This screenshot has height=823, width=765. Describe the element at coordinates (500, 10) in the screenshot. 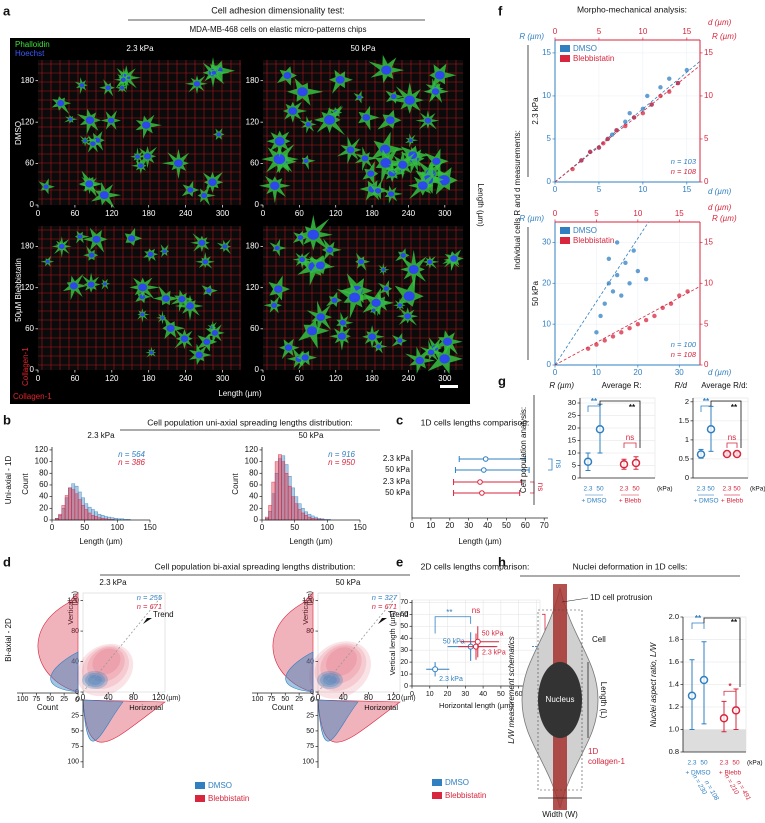

I see `panel-letter: f` at that location.